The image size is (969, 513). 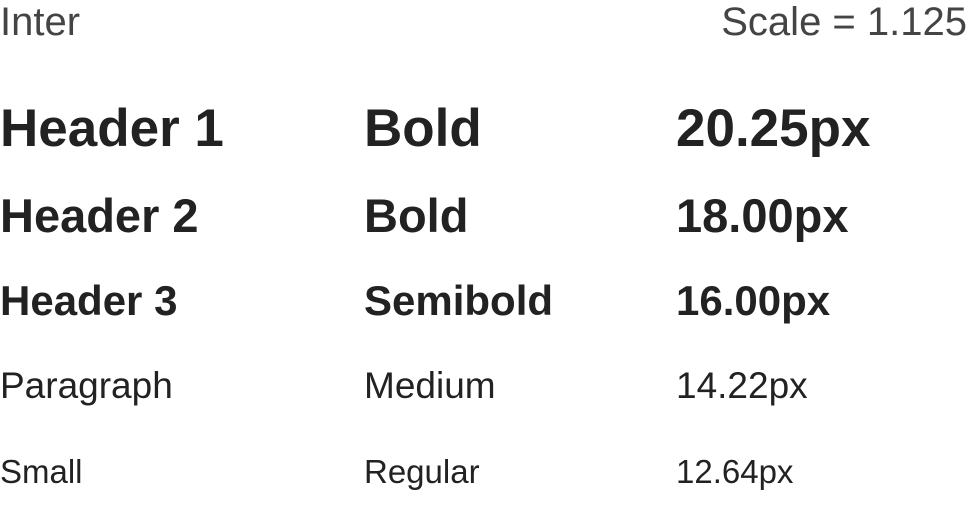 I want to click on scale-label: Scale = 1.125, so click(x=844, y=22).